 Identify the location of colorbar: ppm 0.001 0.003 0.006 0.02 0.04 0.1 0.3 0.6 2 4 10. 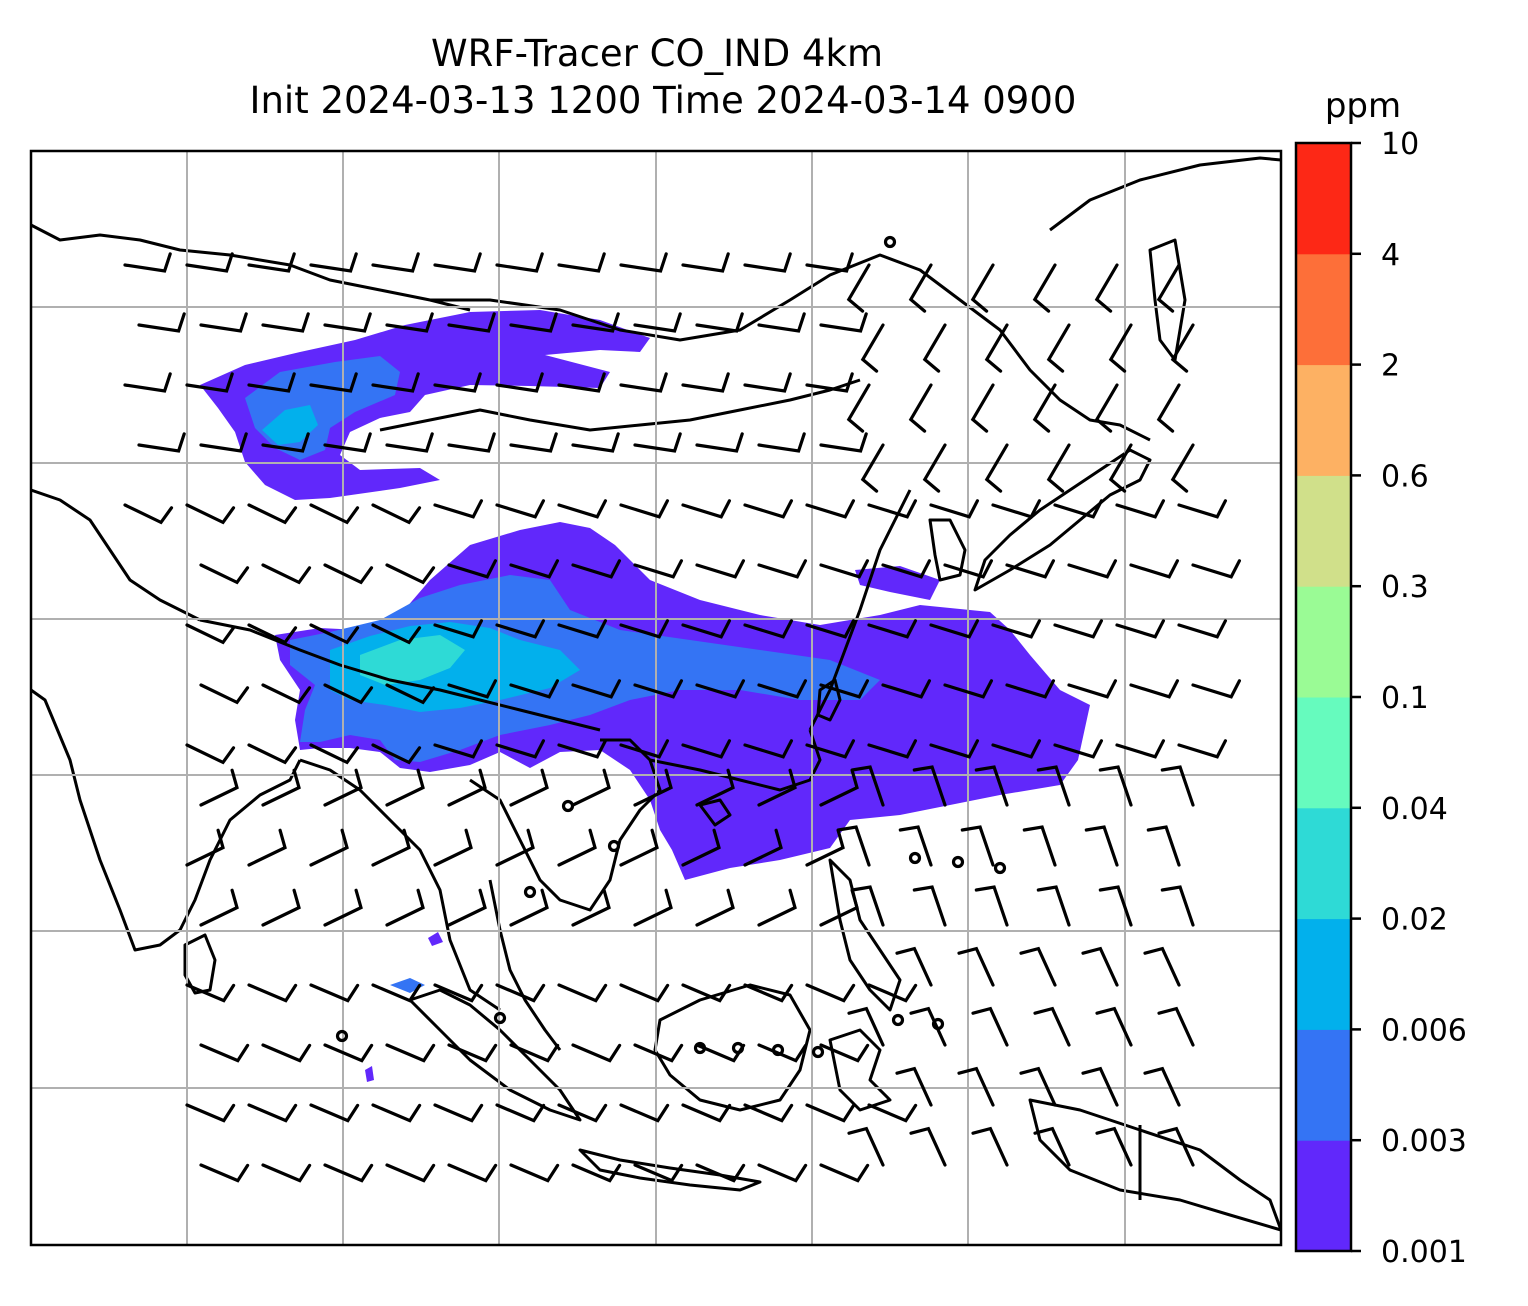
(1380, 678).